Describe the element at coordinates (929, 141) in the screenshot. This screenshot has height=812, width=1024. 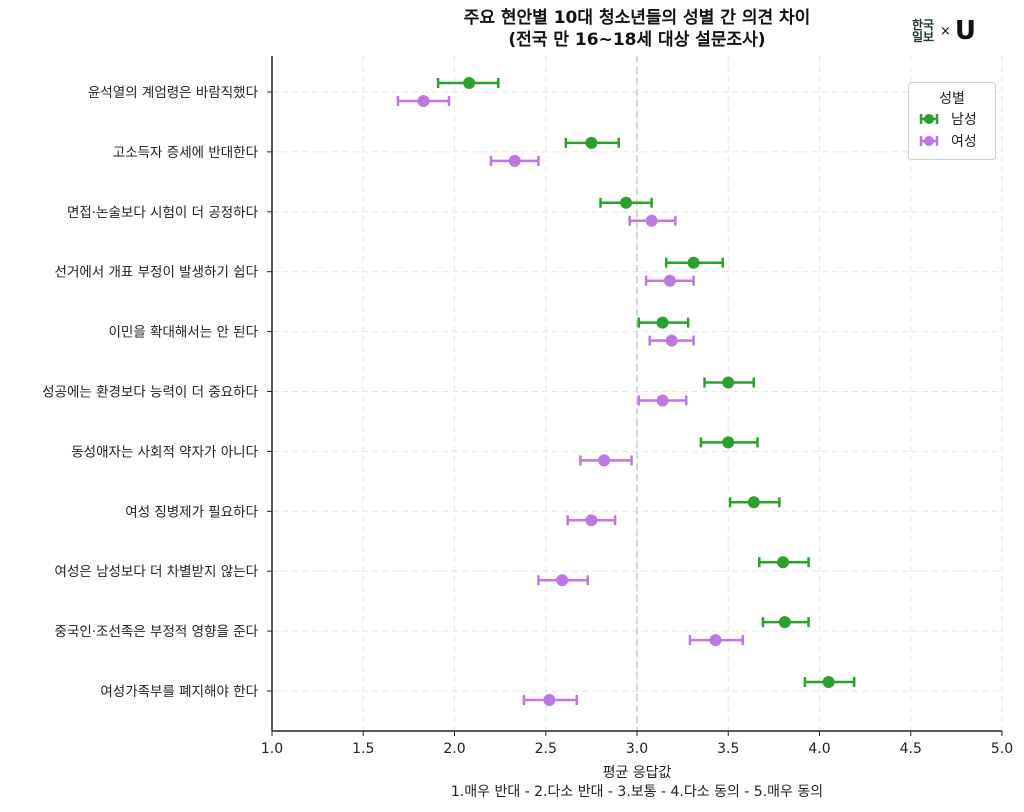
I see `legend-marker-female-icon` at that location.